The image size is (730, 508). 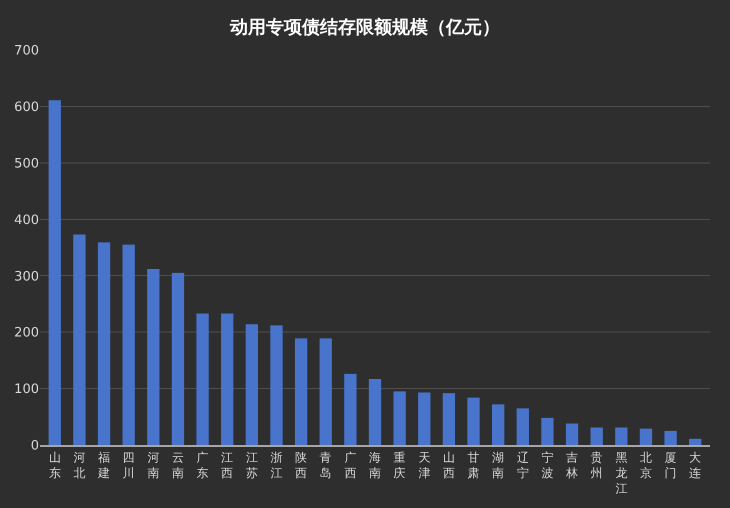 I want to click on x-tick-label: 宁波, so click(x=547, y=465).